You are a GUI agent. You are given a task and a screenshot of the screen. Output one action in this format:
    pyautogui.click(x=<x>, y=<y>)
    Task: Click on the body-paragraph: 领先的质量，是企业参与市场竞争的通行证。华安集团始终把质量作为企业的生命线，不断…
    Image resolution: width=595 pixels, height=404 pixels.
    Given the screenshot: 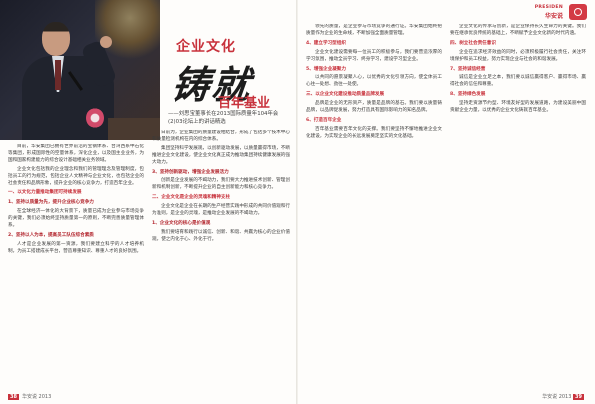 What is the action you would take?
    pyautogui.click(x=374, y=30)
    